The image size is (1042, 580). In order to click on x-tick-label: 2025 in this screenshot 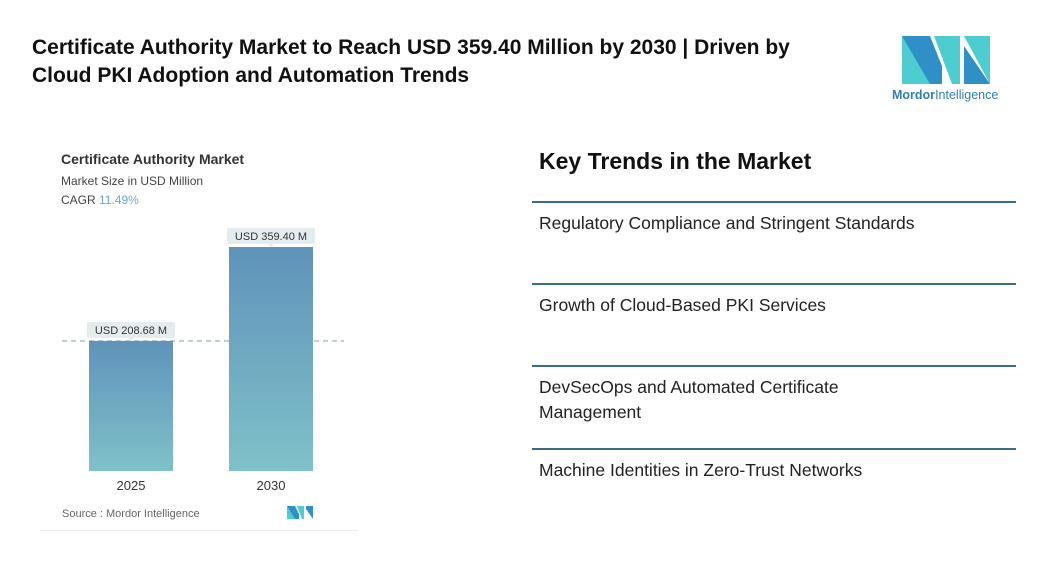, I will do `click(131, 485)`.